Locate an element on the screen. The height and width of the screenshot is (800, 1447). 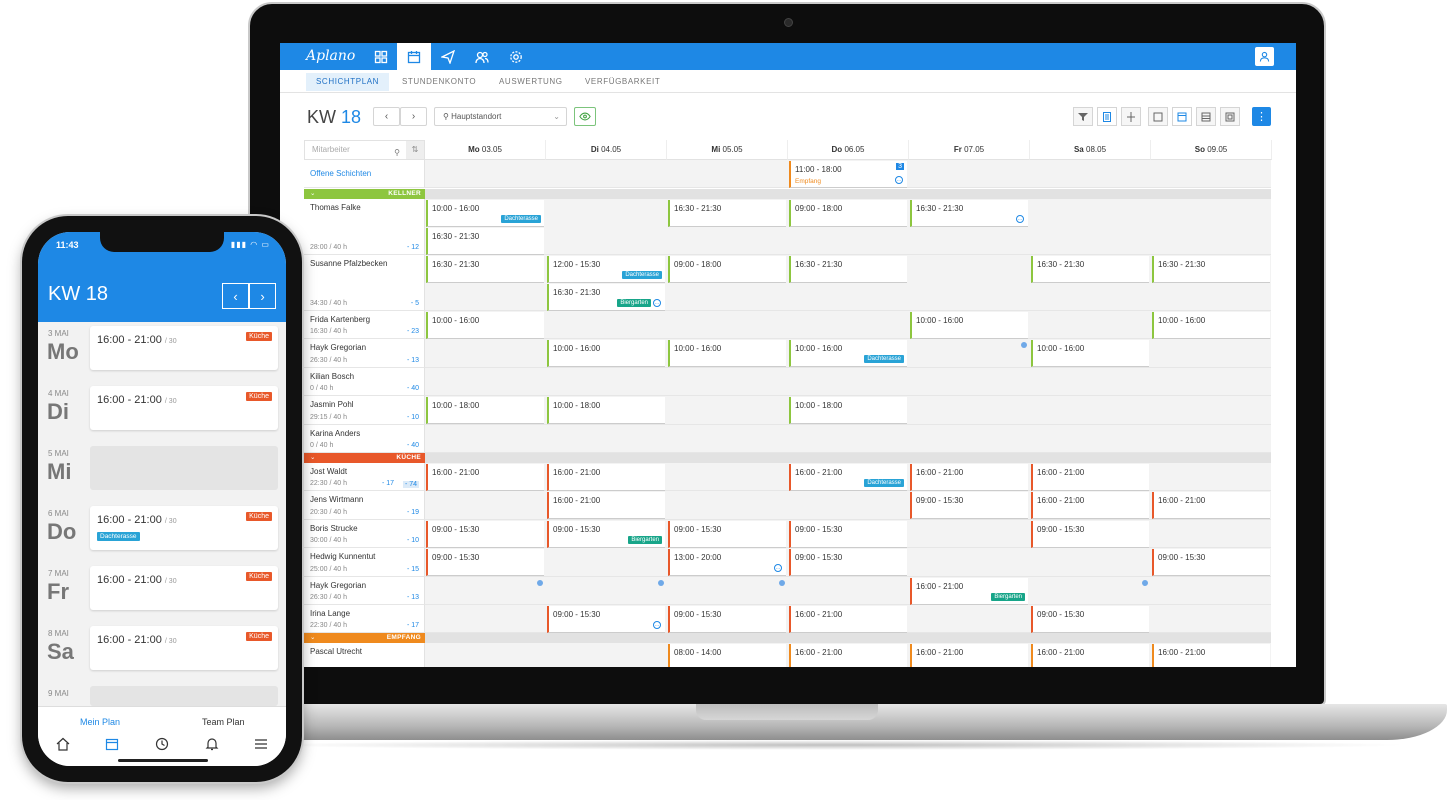
shift-card: 12:00 - 15:30 Dachterasse is located at coordinates (606, 269).